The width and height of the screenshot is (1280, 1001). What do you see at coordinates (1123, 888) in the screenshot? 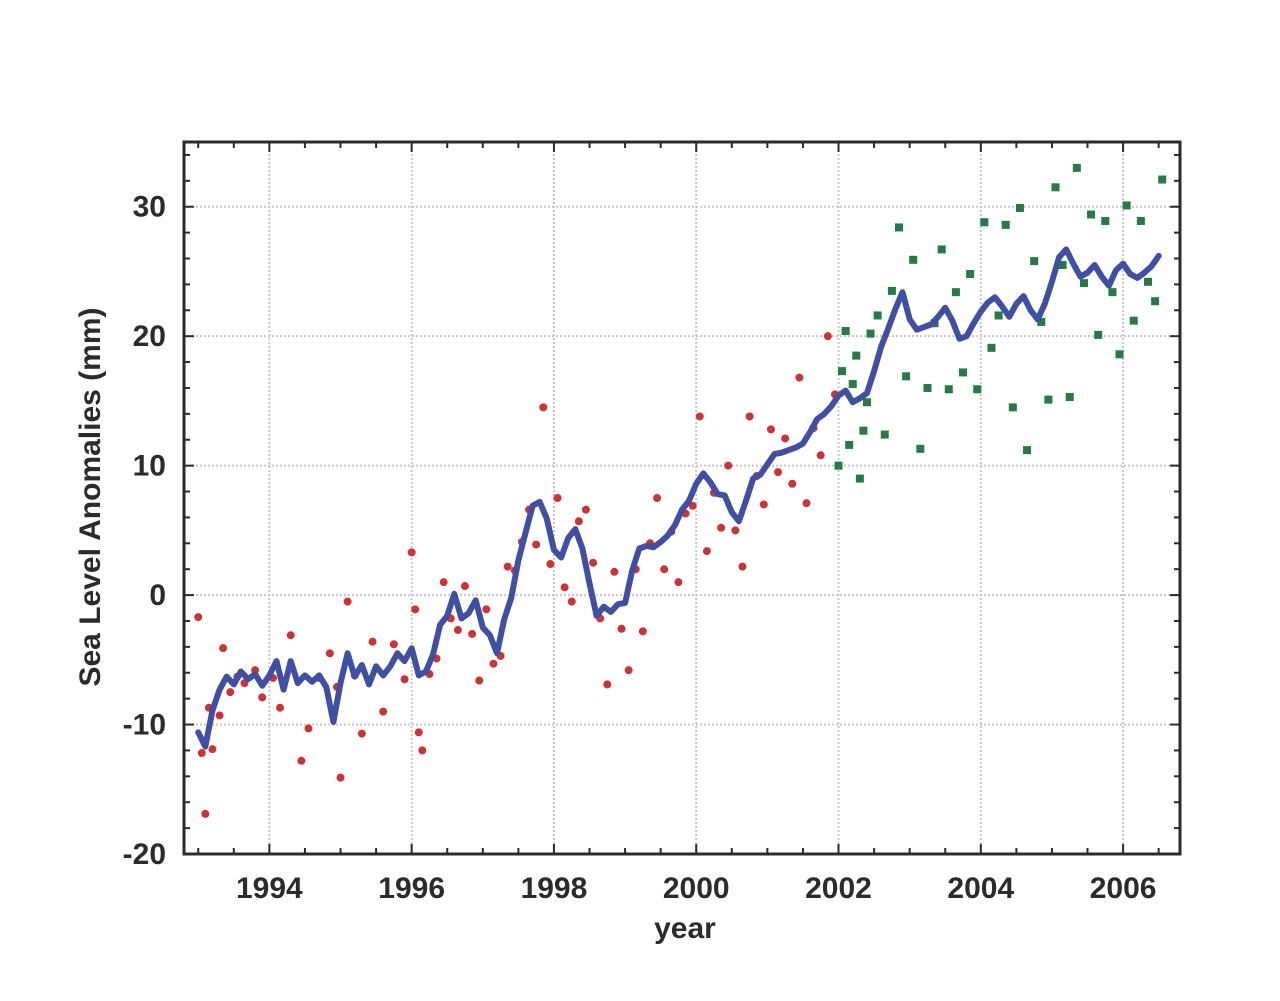
I see `x-tick-label: 2006` at bounding box center [1123, 888].